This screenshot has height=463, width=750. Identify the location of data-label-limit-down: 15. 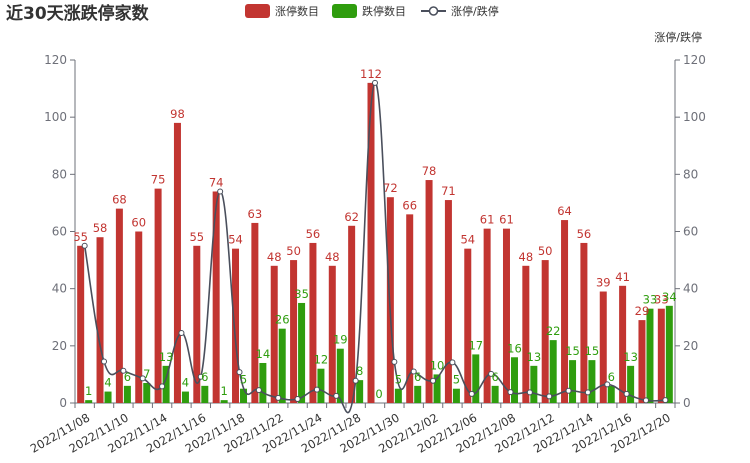
(572, 351).